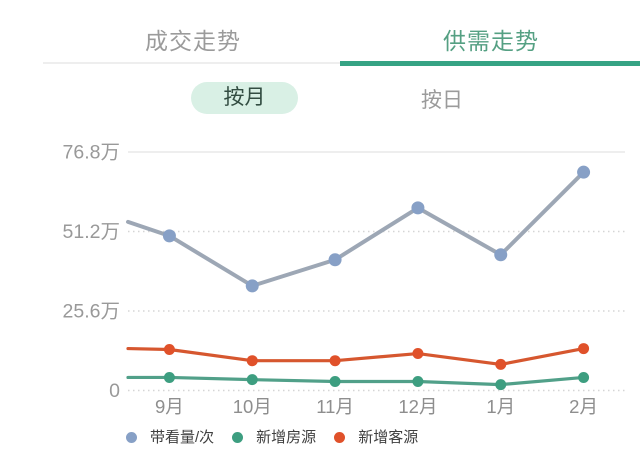  Describe the element at coordinates (91, 232) in the screenshot. I see `y-axis-tick-label: 51.2万` at that location.